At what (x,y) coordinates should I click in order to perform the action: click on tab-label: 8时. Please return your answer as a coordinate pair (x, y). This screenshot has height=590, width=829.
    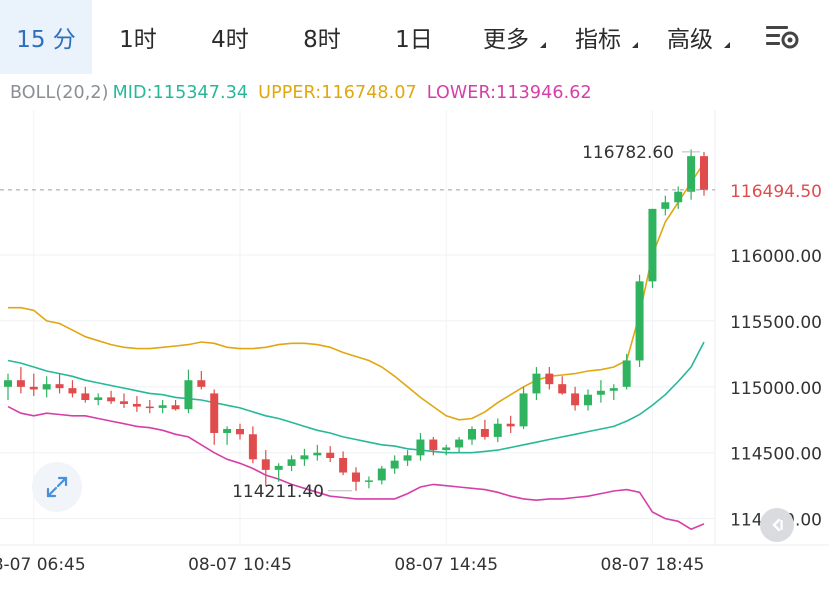
    Looking at the image, I should click on (322, 40).